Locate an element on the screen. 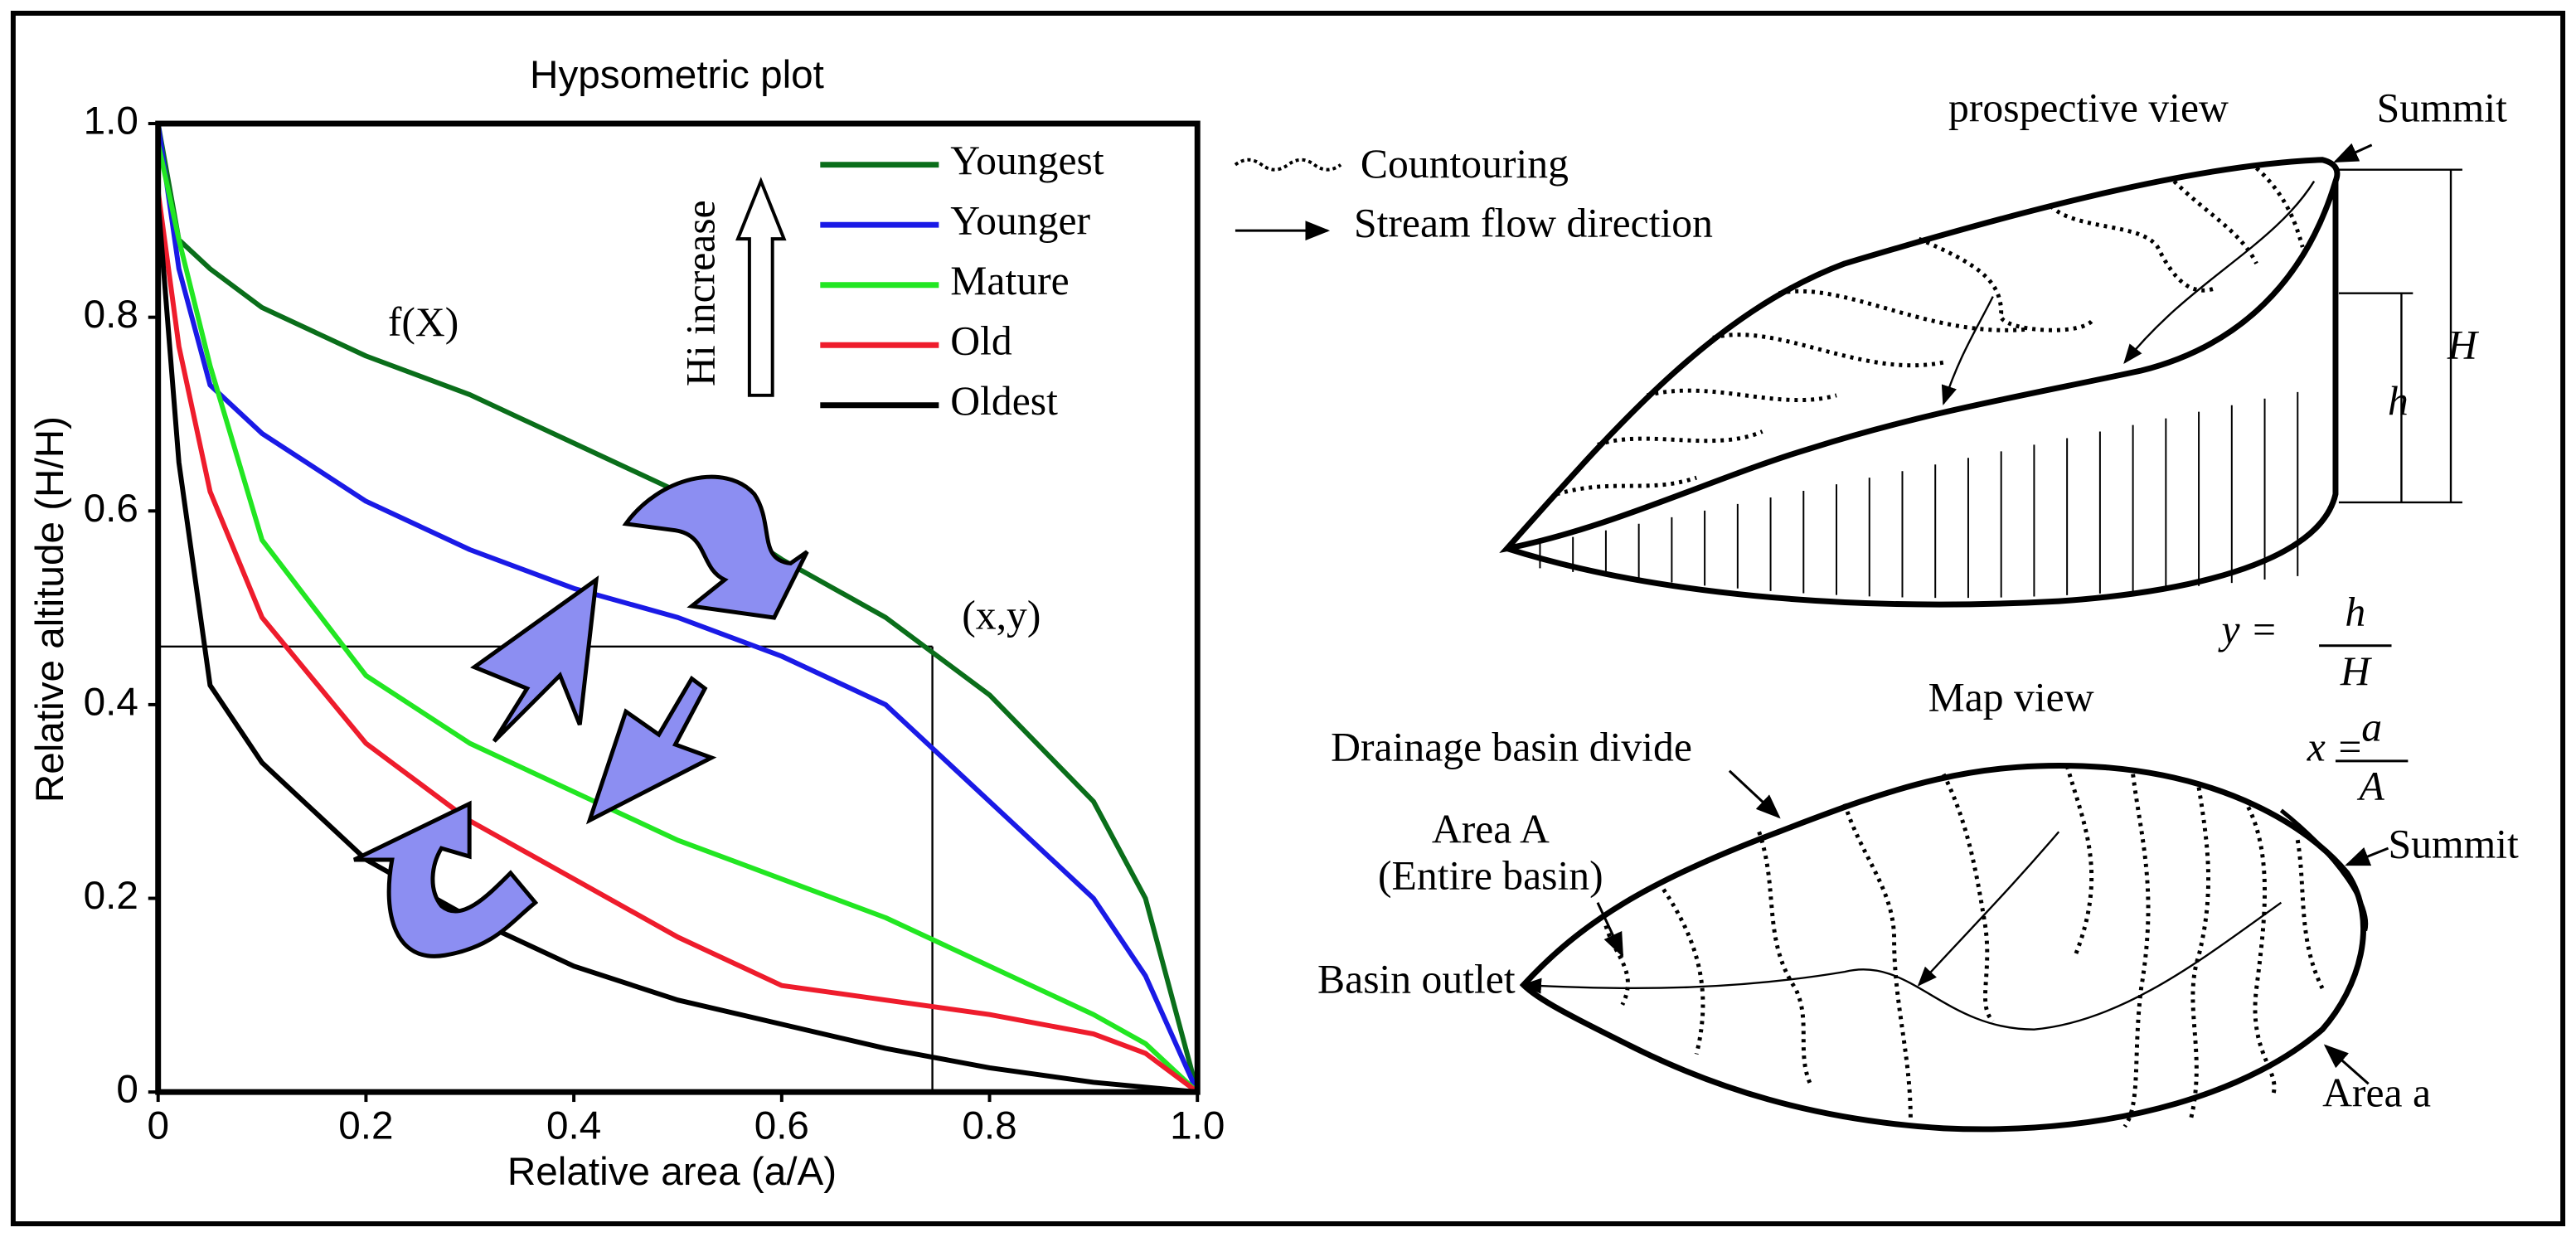 Image resolution: width=2576 pixels, height=1237 pixels. label: x = is located at coordinates (2335, 746).